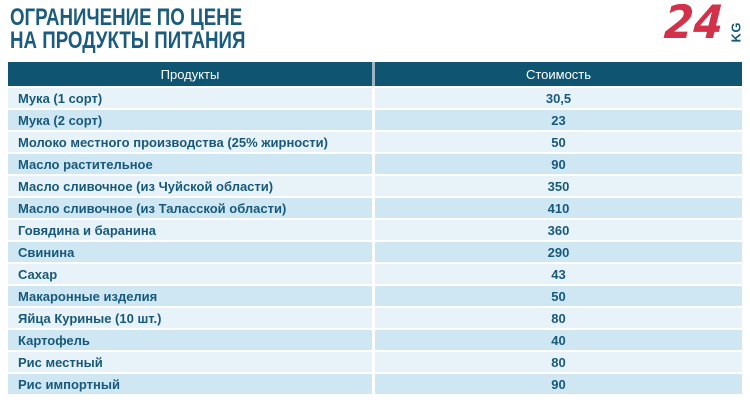  I want to click on price-cell: 30,5, so click(558, 98).